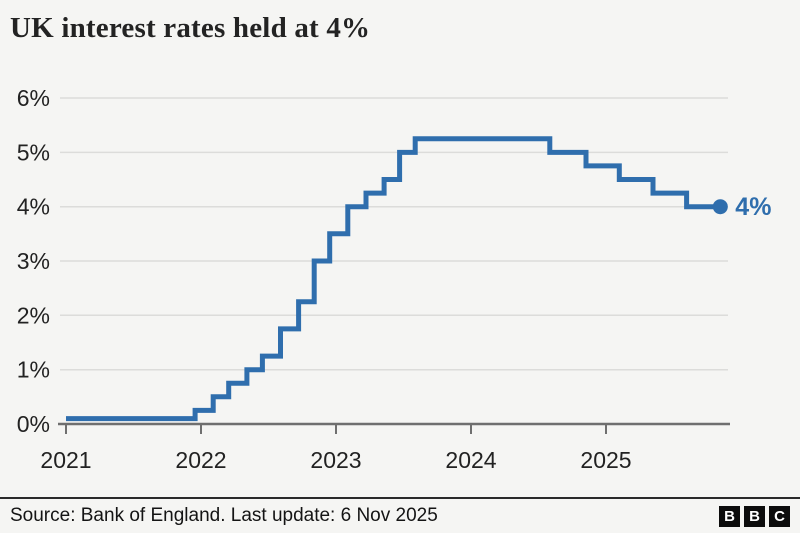  Describe the element at coordinates (33, 424) in the screenshot. I see `y-axis-label-0%: 0%` at that location.